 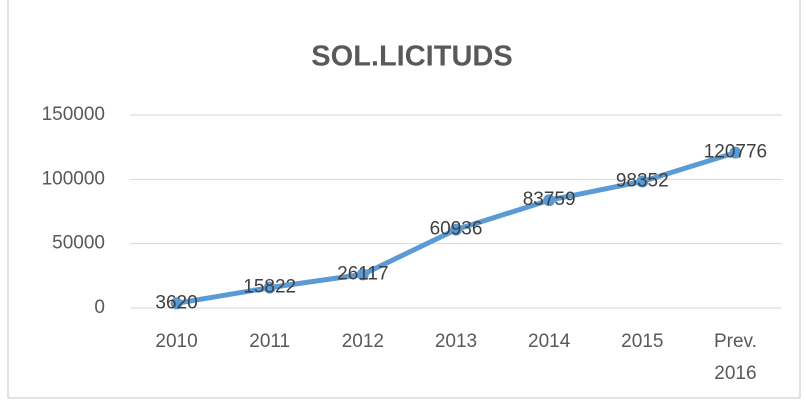 What do you see at coordinates (73, 178) in the screenshot?
I see `y-tick-label: 100000` at bounding box center [73, 178].